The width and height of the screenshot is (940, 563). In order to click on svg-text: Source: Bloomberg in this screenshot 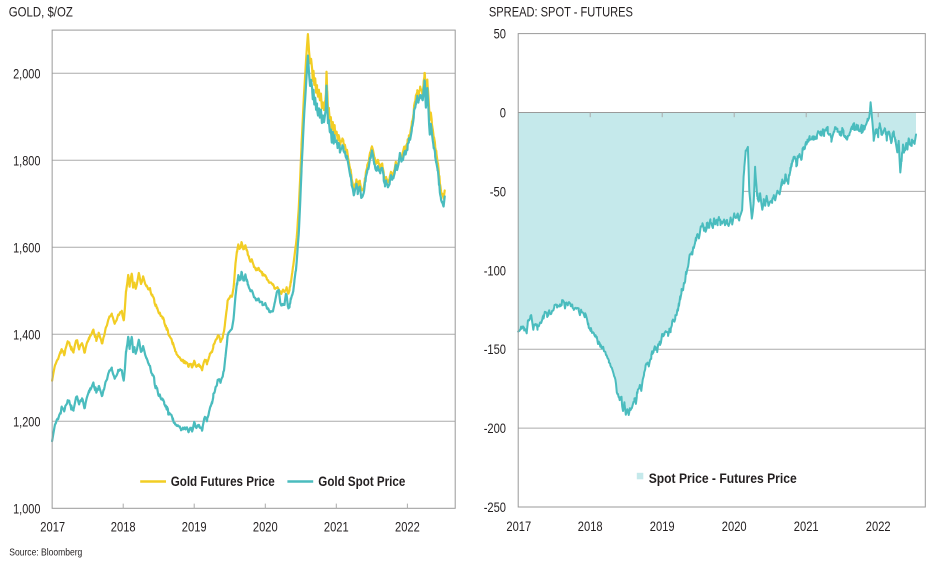, I will do `click(45, 553)`.